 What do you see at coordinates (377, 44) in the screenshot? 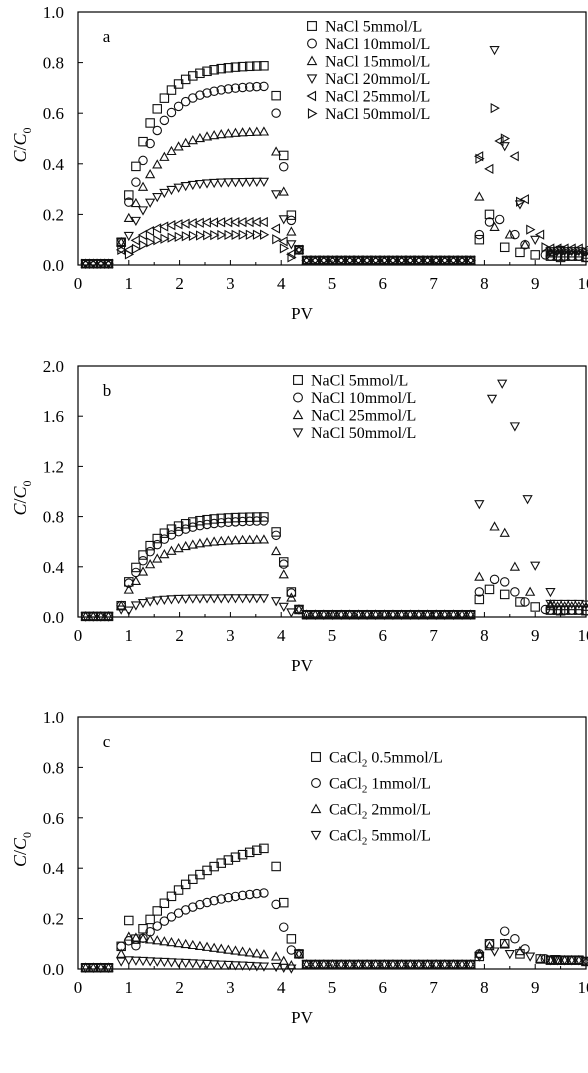
I see `legend-label: NaCl 10mmol/L` at bounding box center [377, 44].